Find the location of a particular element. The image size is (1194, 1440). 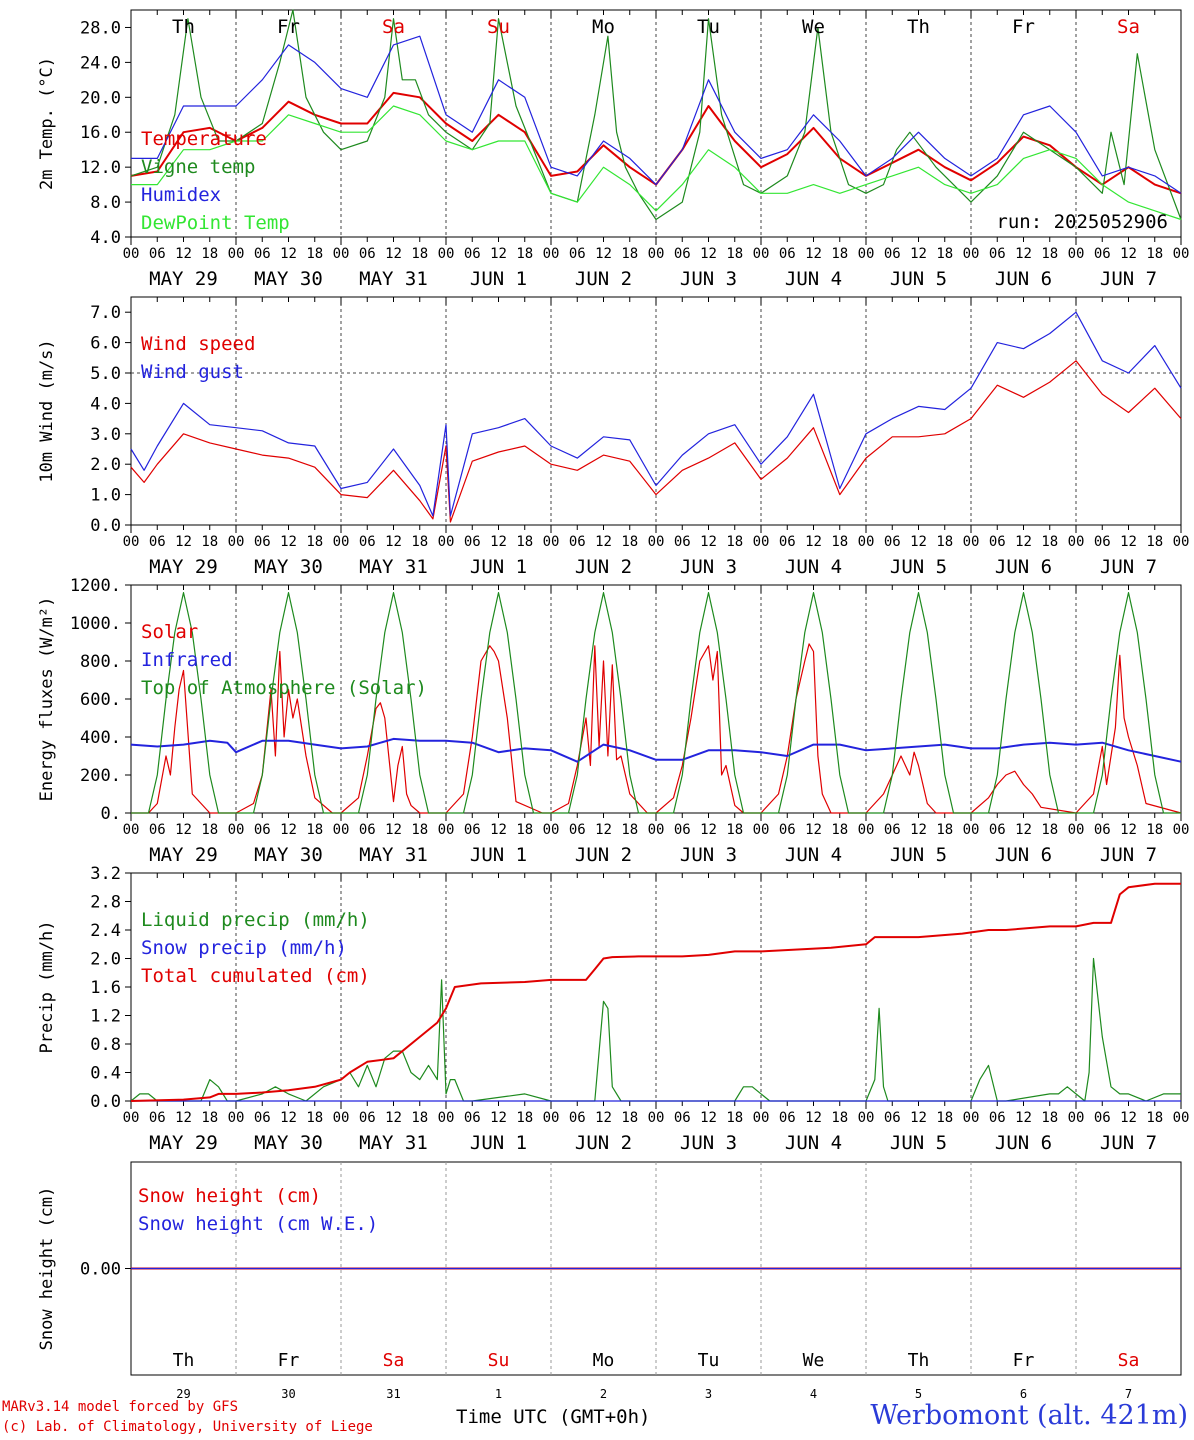

y-axis-label: 2m Temp. (°C) is located at coordinates (47, 123).